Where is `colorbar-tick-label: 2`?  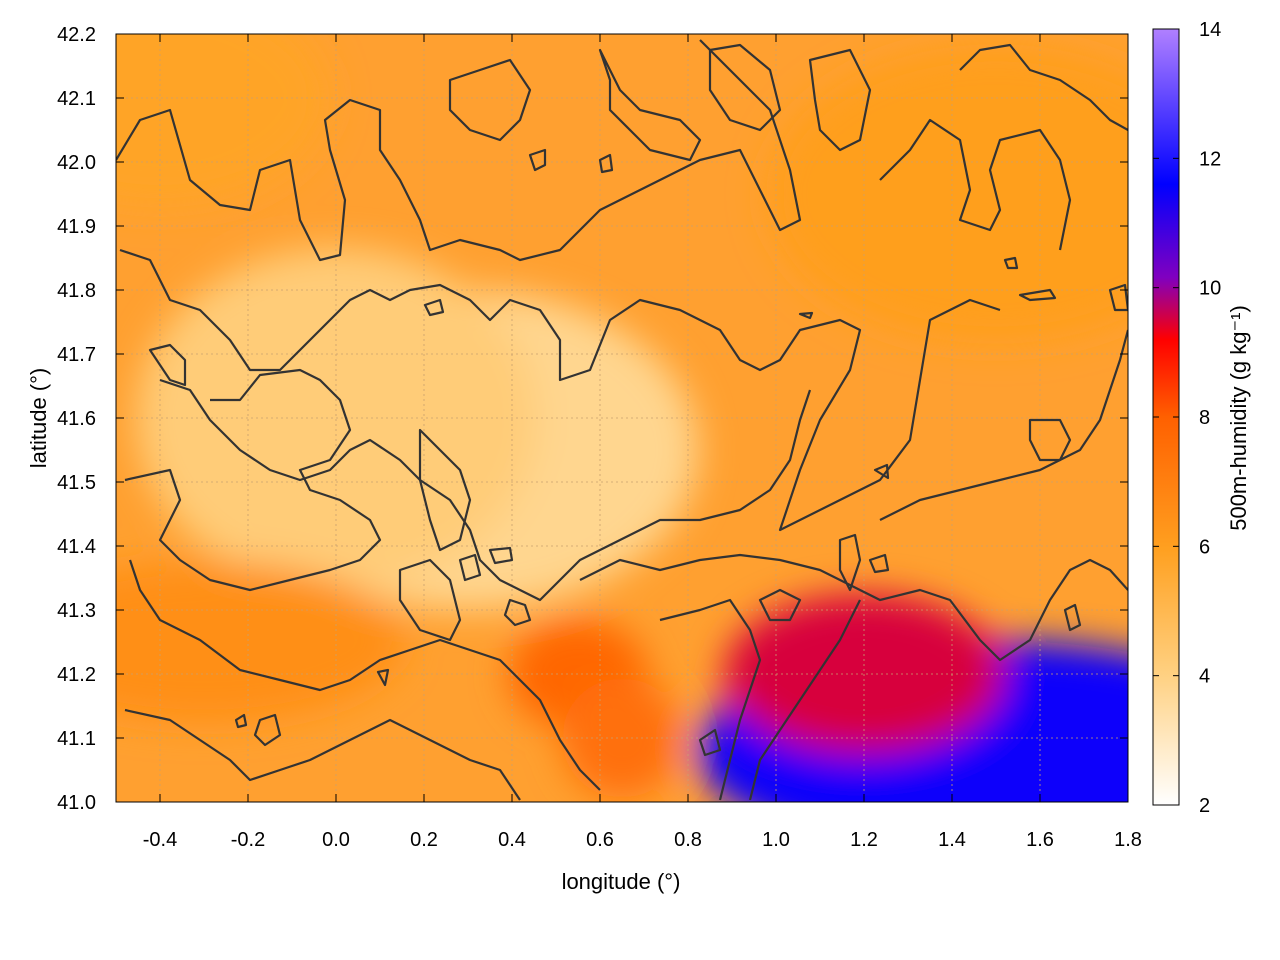 colorbar-tick-label: 2 is located at coordinates (1204, 806).